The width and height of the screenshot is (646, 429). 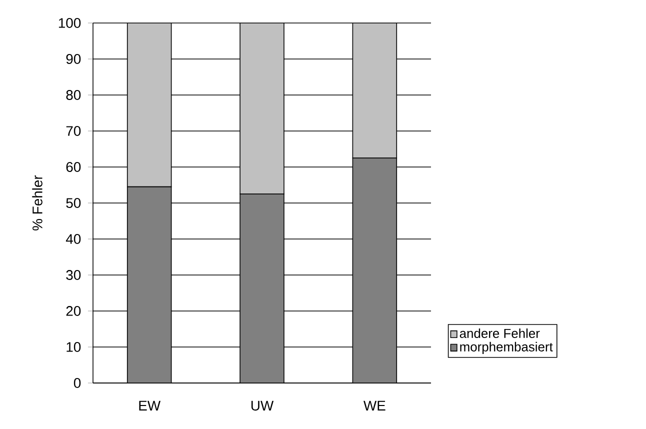 I want to click on legend-label: morphembasiert, so click(x=506, y=348).